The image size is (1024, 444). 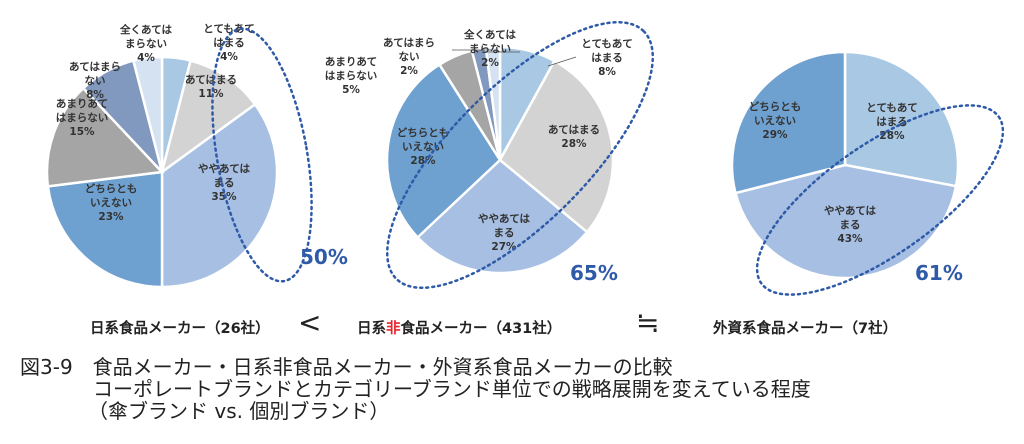 I want to click on chart-3-slice-2-label: ややあてはまる 43%, so click(x=850, y=224).